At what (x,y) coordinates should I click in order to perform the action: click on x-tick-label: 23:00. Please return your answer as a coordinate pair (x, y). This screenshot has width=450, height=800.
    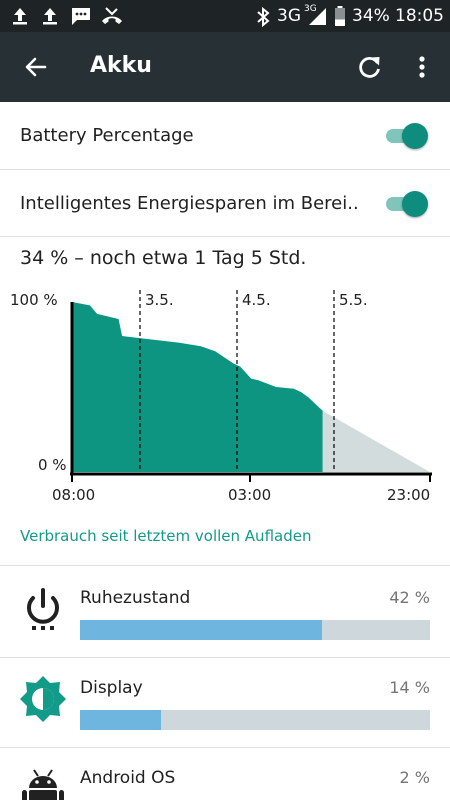
    Looking at the image, I should click on (408, 495).